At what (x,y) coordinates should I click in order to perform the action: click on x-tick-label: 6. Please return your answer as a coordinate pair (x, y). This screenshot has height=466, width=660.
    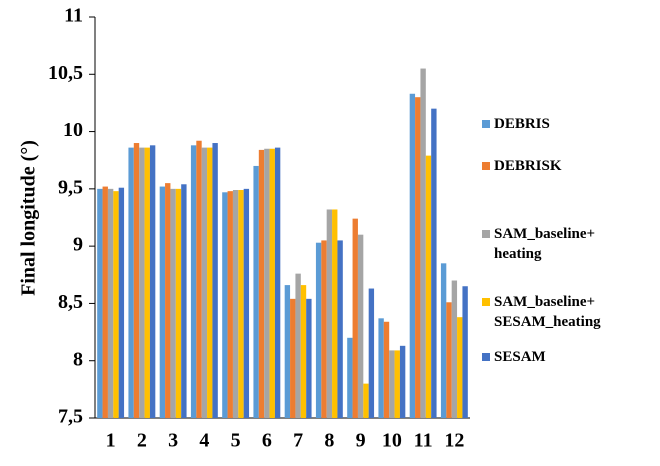
    Looking at the image, I should click on (267, 441).